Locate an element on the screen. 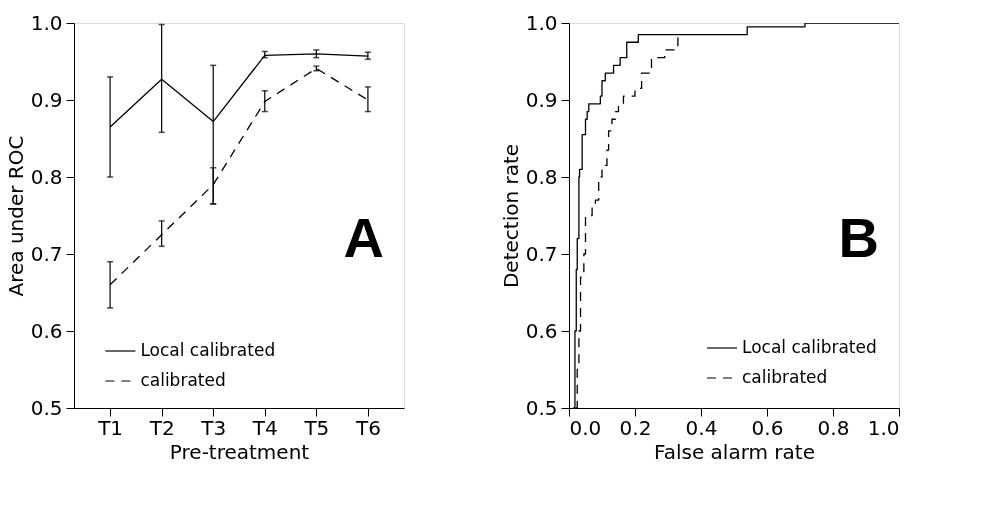 This screenshot has width=1005, height=510. x-tick-label: 0.0 is located at coordinates (585, 427).